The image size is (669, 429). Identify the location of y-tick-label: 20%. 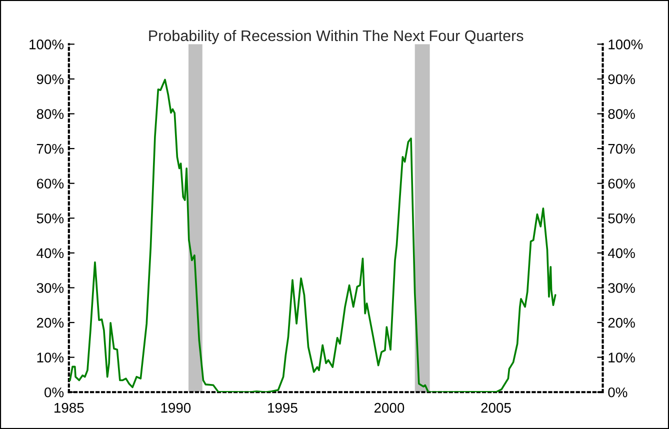
(50, 323).